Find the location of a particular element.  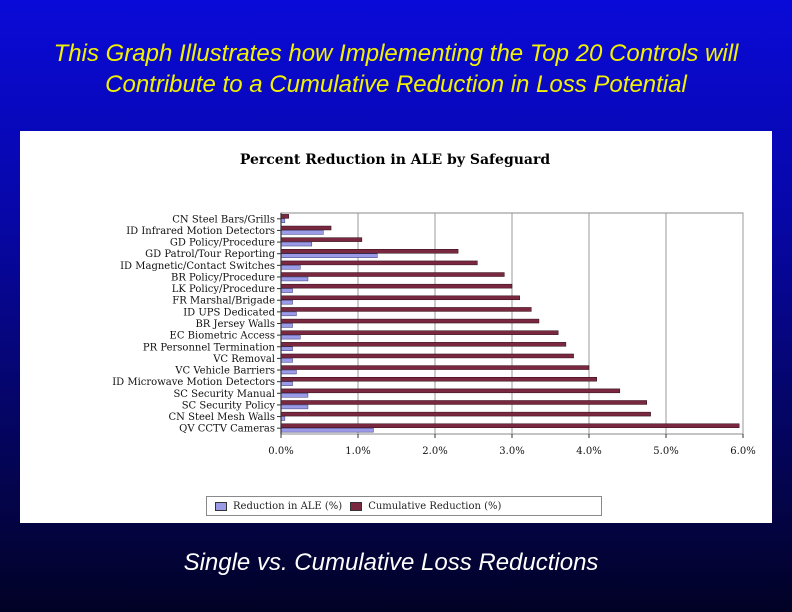

x-tick-label: 5.0% is located at coordinates (665, 451).